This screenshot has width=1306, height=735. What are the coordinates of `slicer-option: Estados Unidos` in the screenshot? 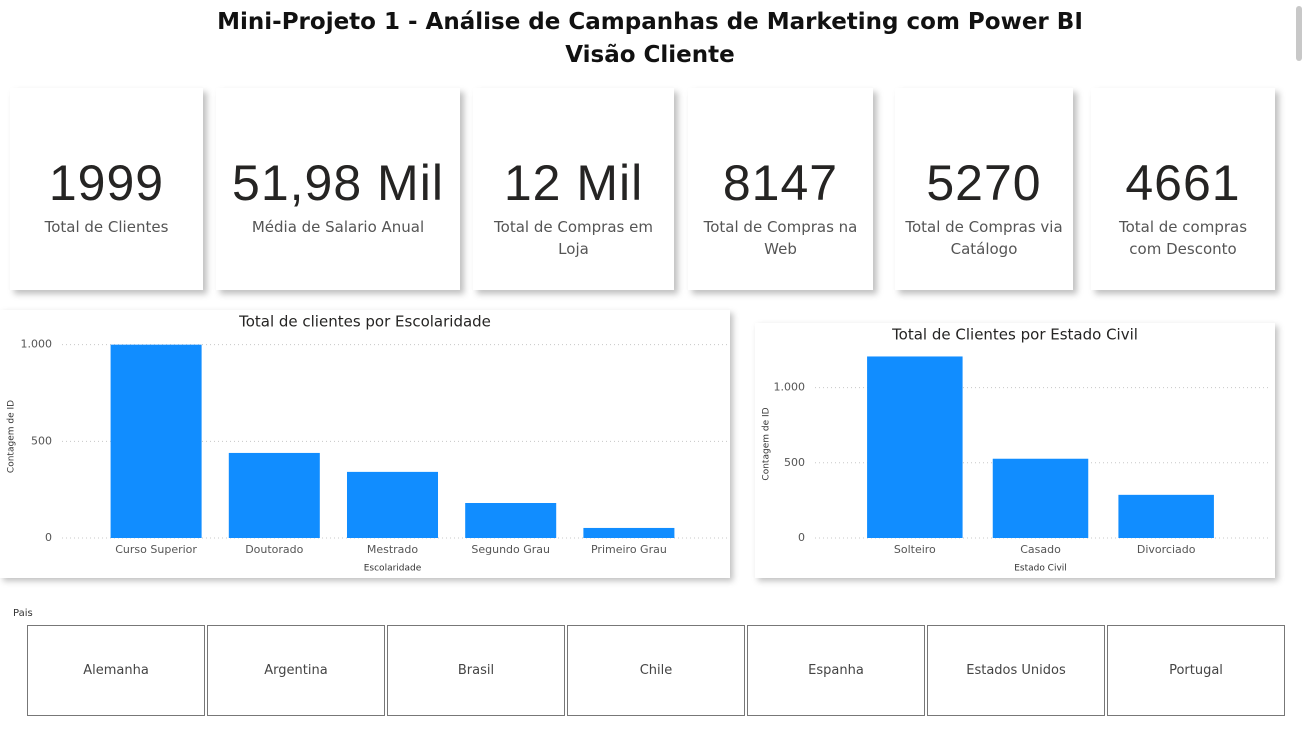 It's located at (1016, 670).